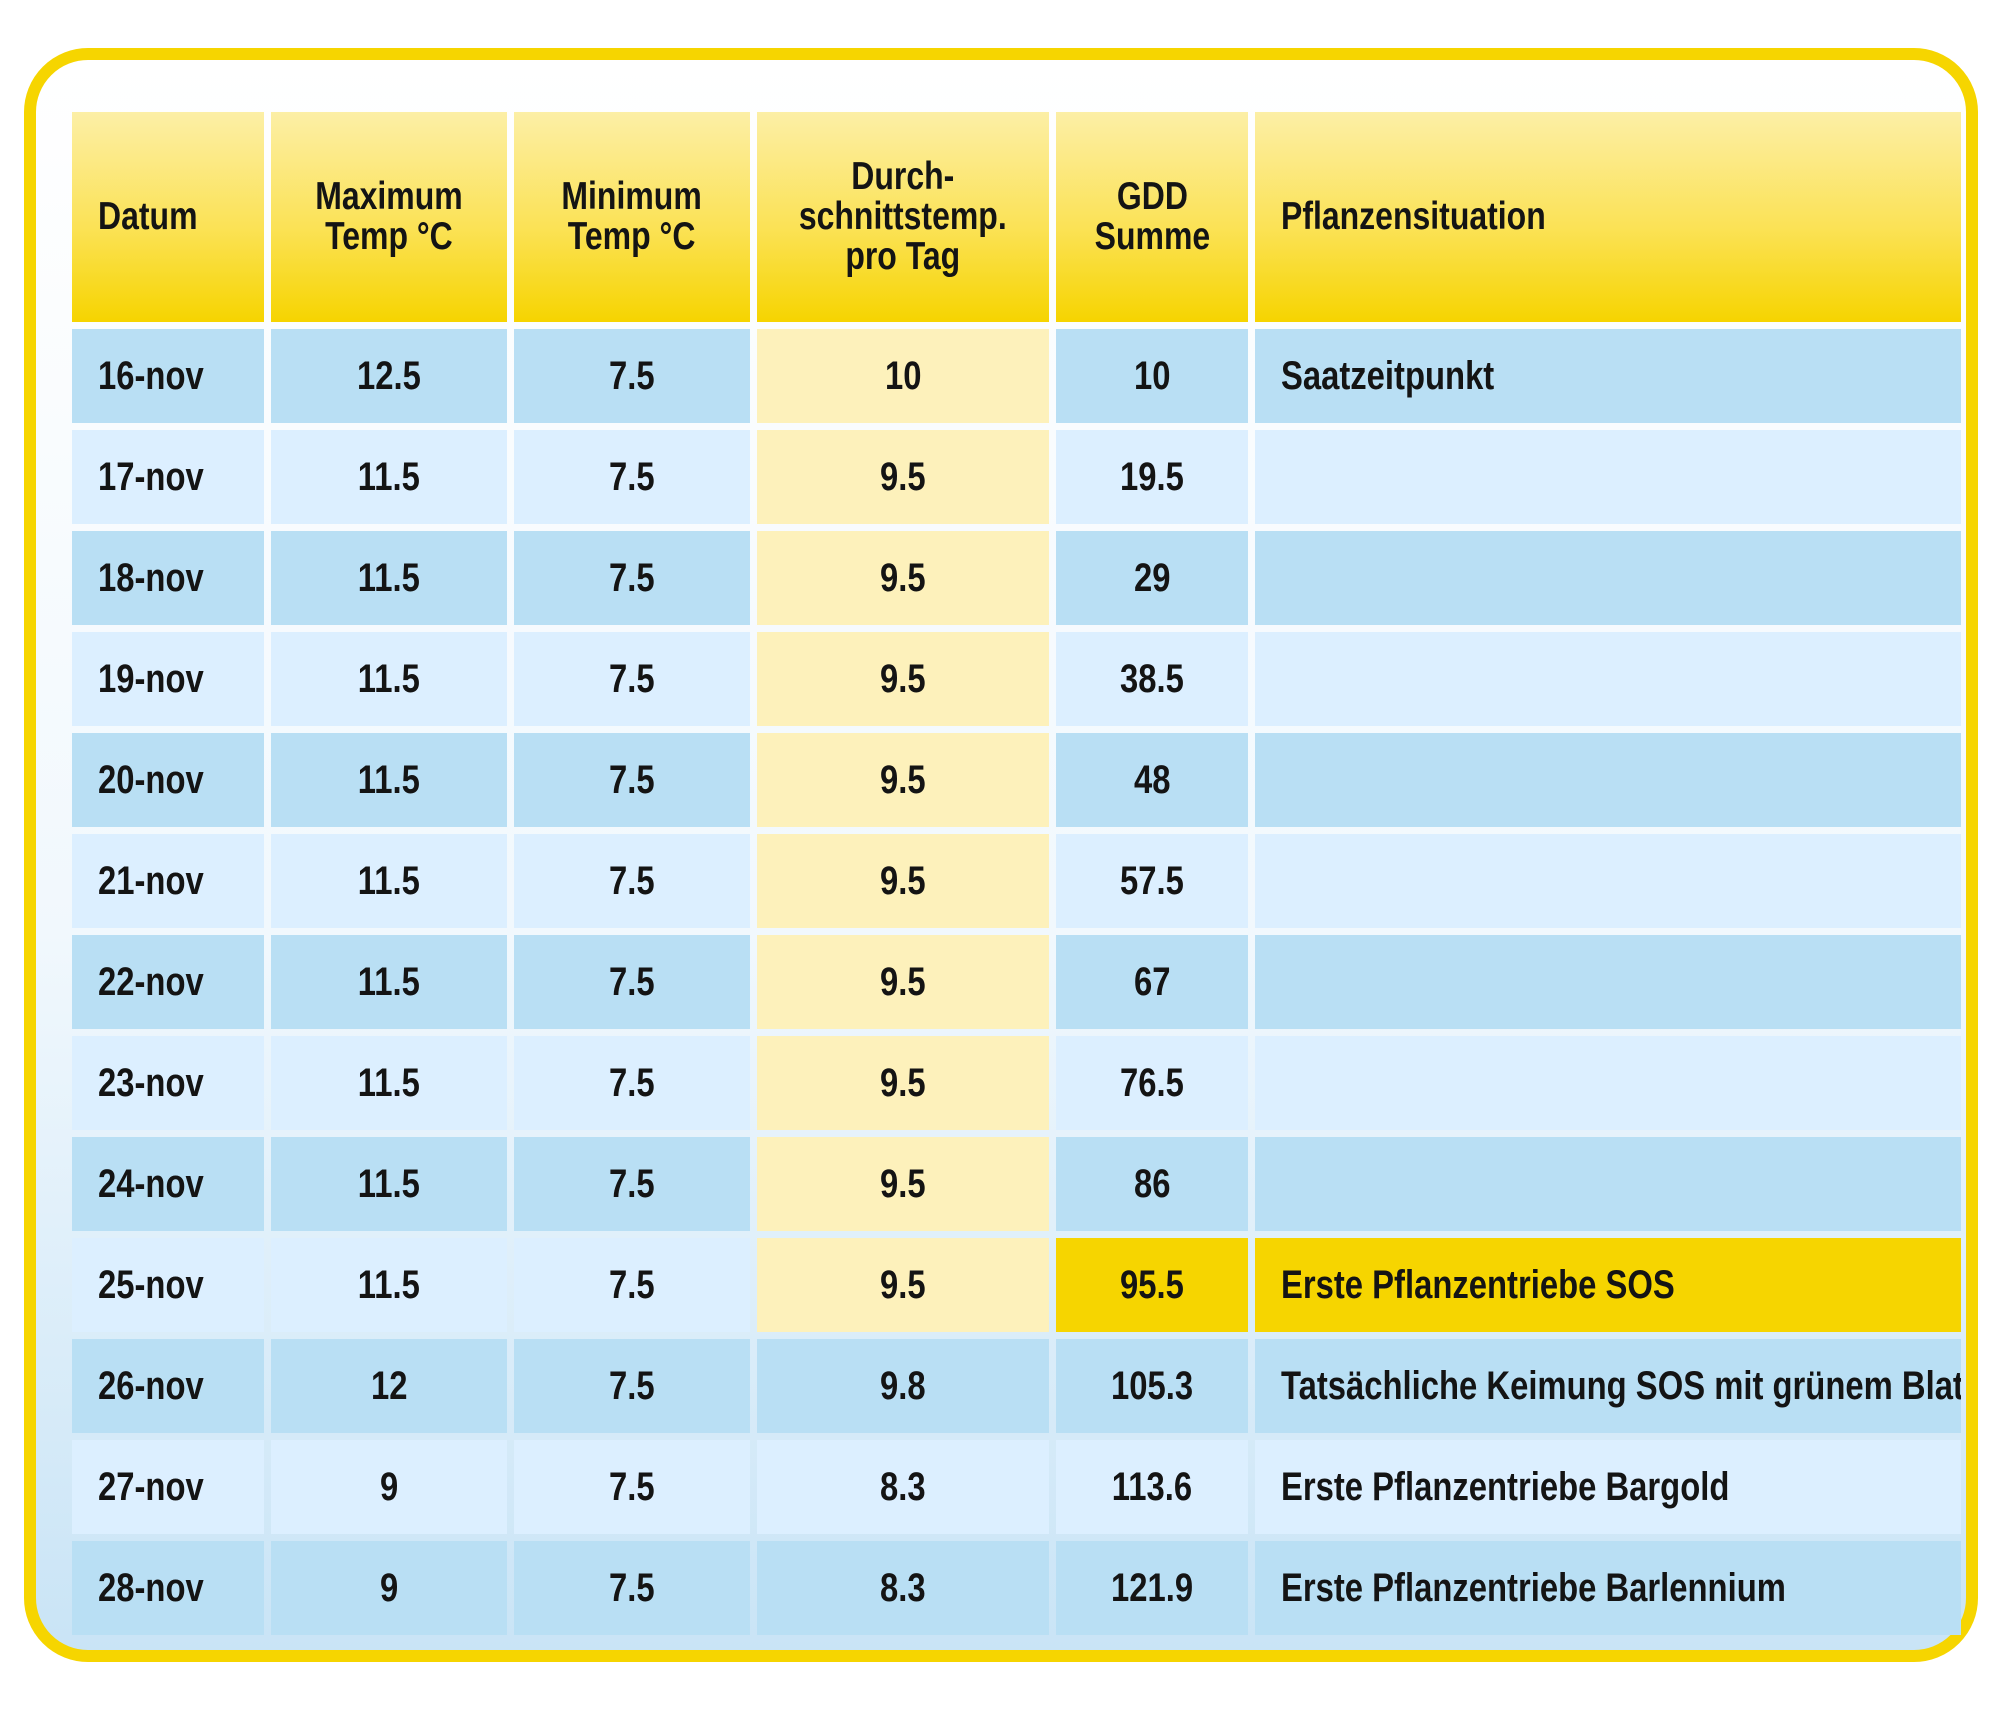 Image resolution: width=2000 pixels, height=1736 pixels. I want to click on cell-max-temp-text: 12.5, so click(389, 375).